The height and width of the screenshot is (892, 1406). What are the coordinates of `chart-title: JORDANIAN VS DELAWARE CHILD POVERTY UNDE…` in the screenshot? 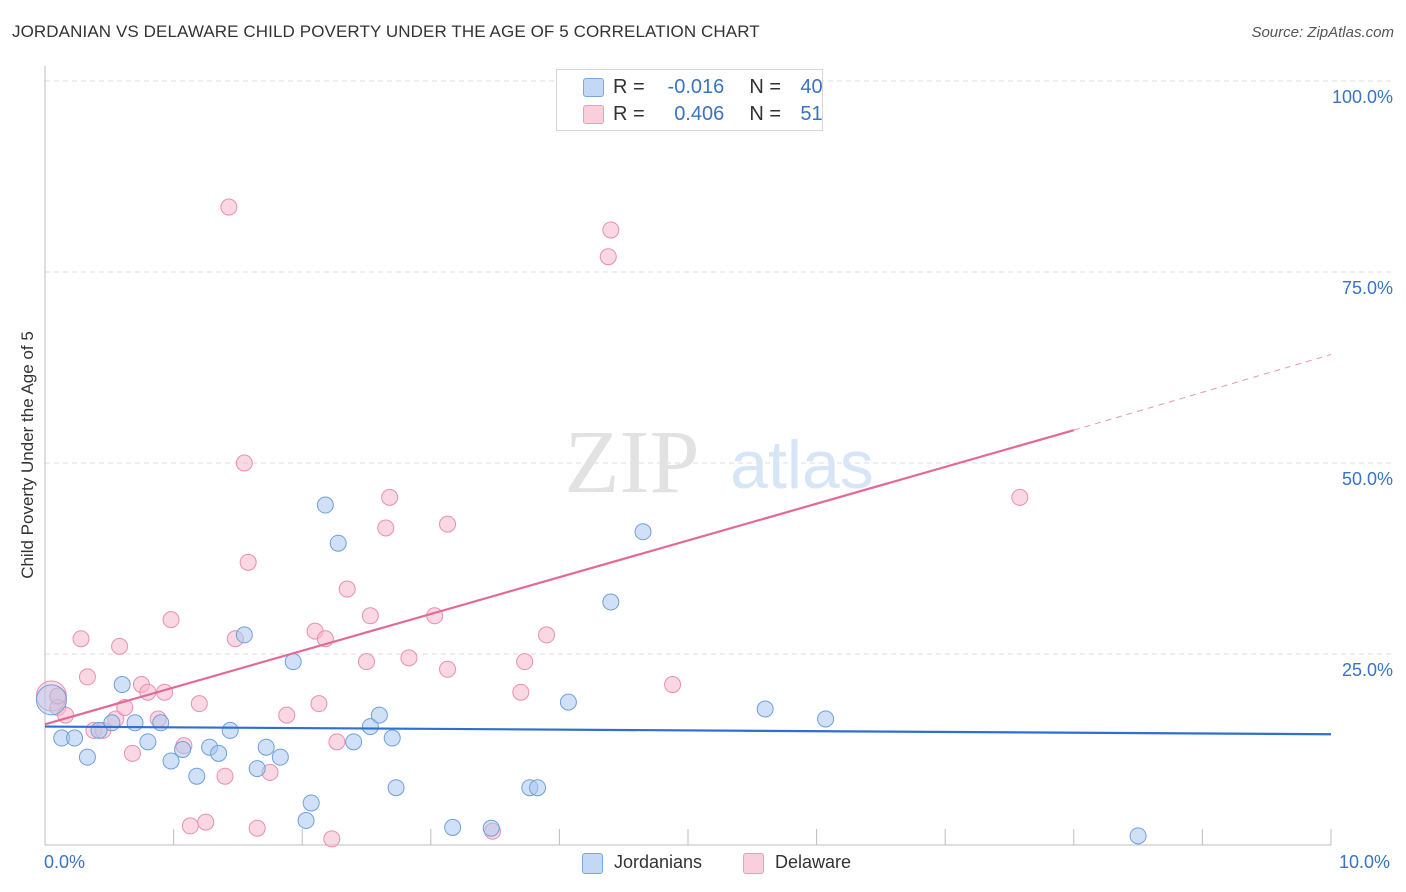 It's located at (386, 31).